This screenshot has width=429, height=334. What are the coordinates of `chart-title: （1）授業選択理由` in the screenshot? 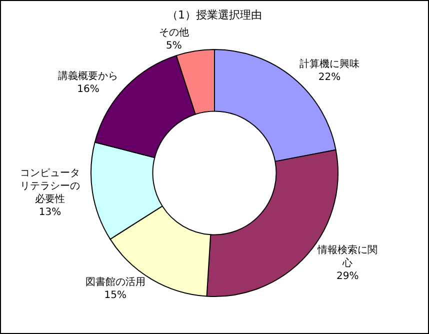 It's located at (214, 15).